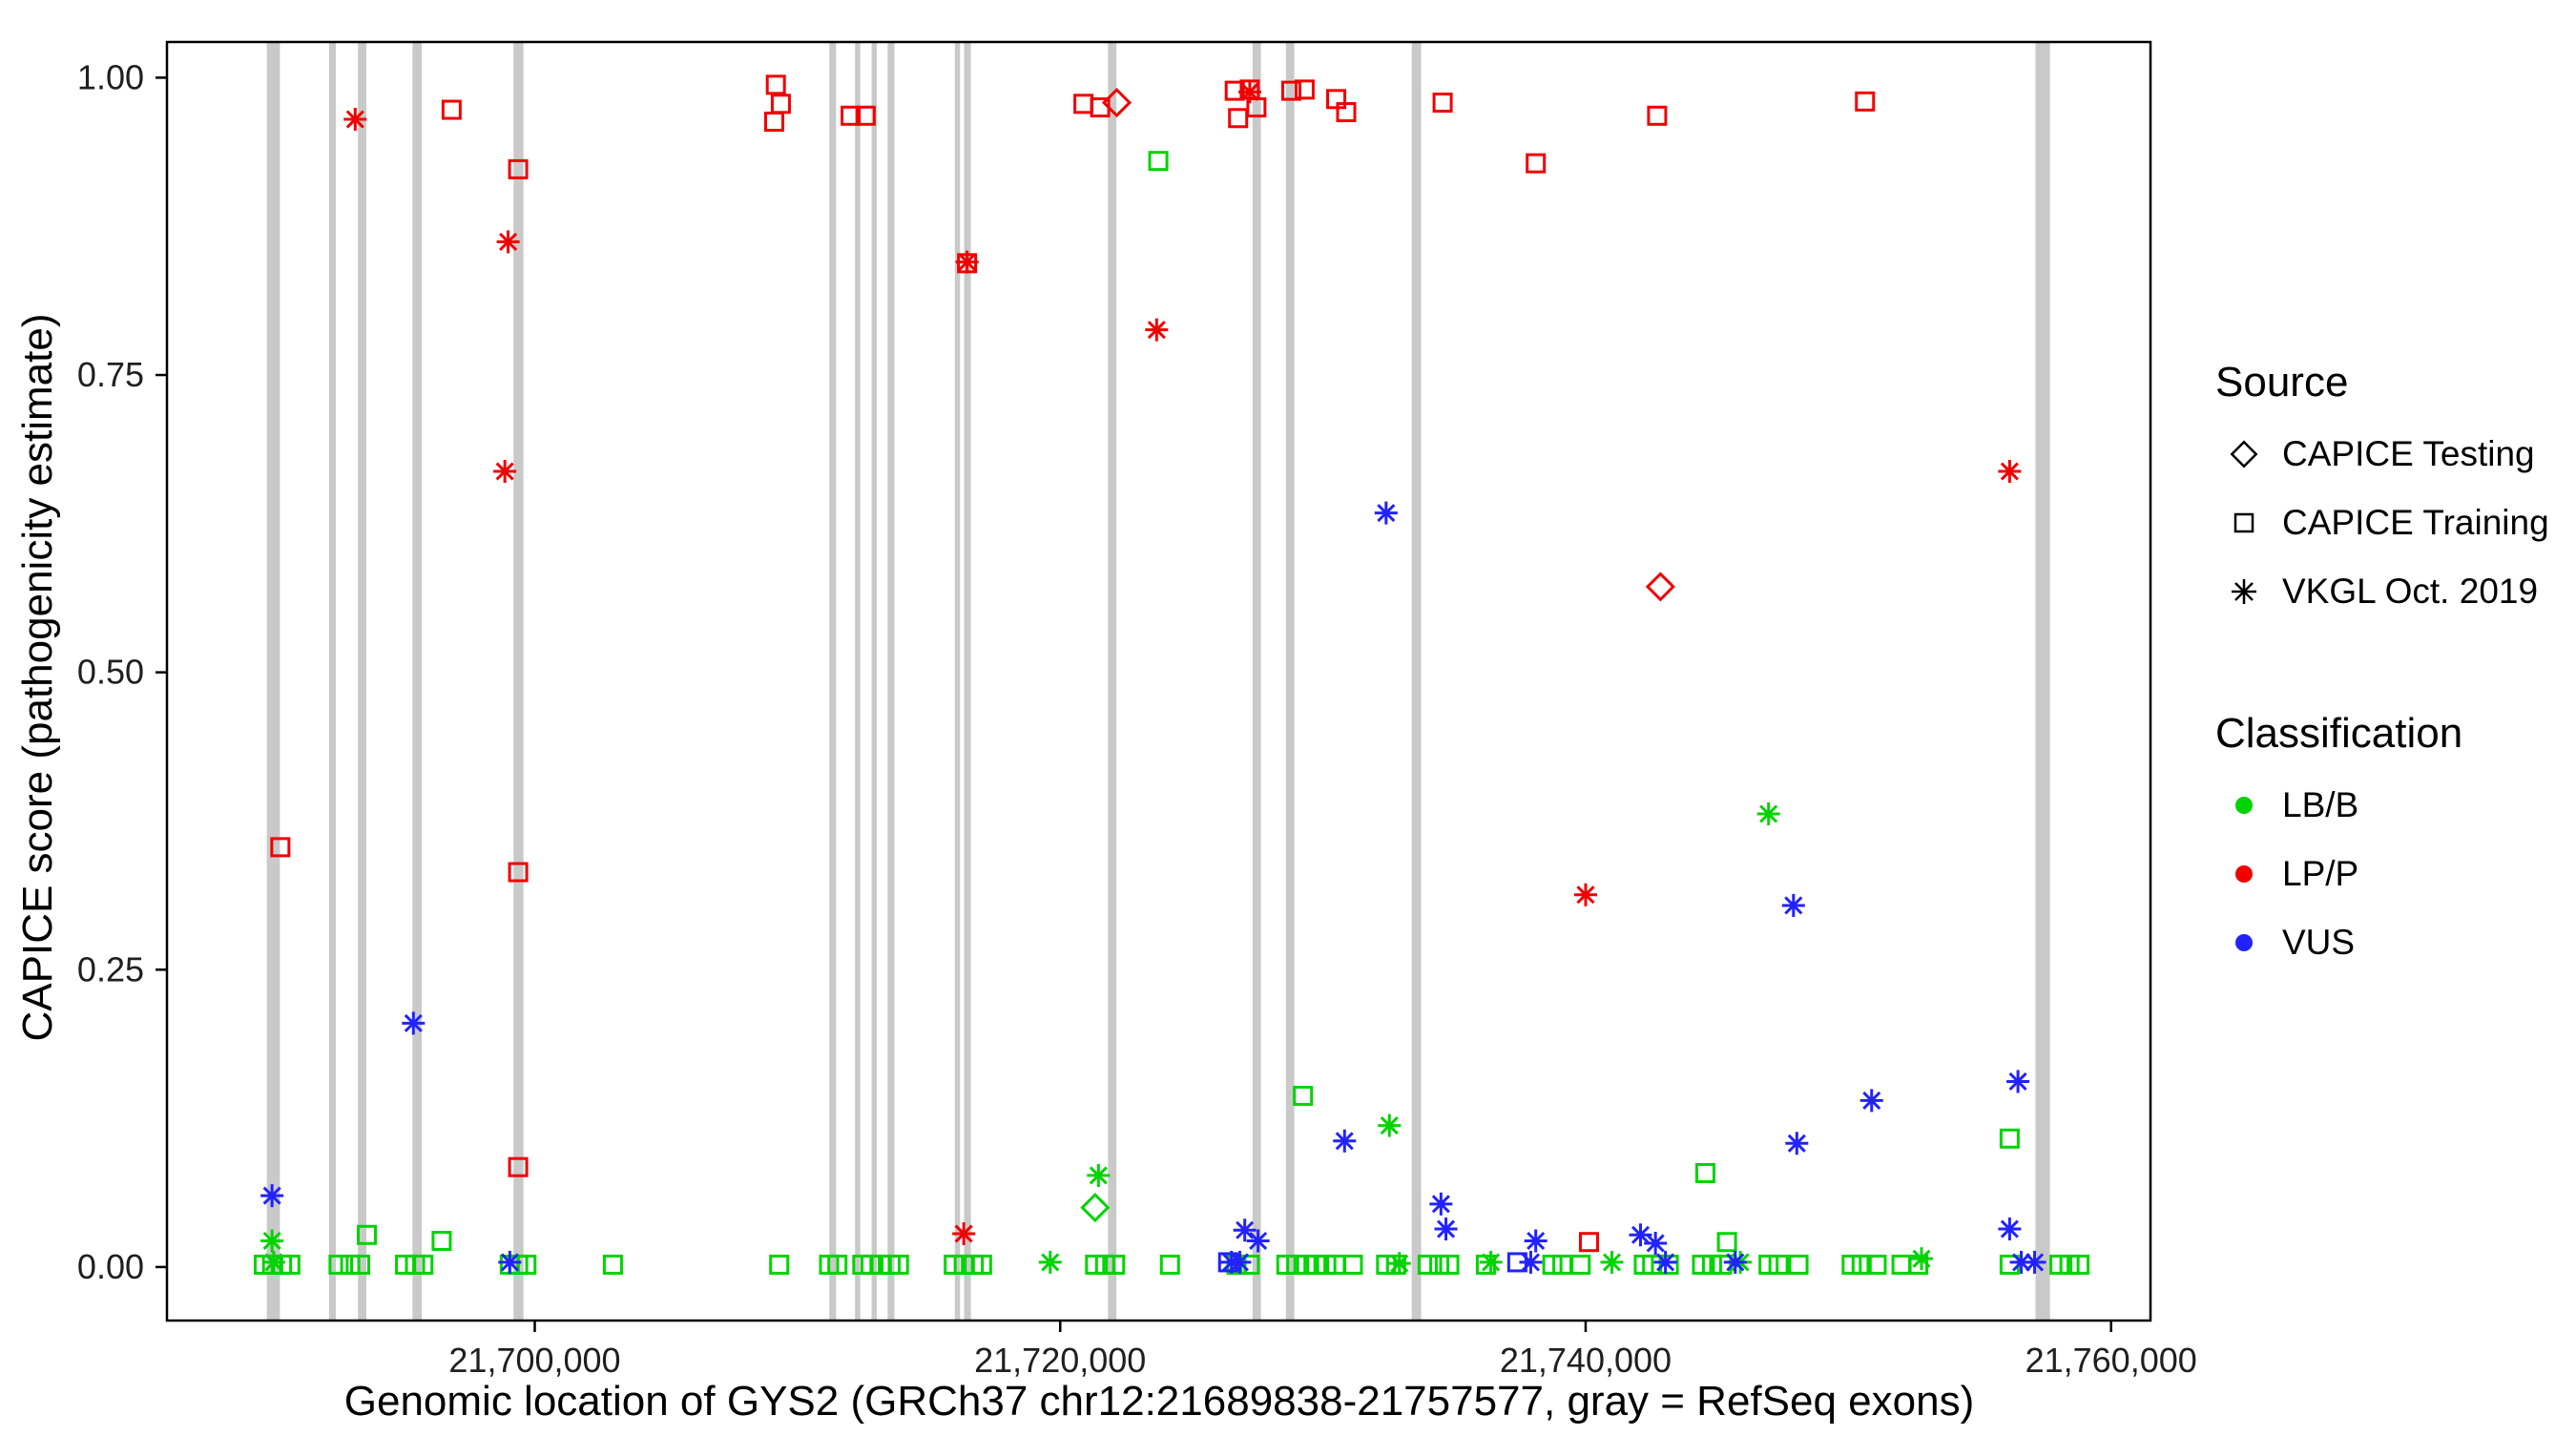 The image size is (2576, 1436). Describe the element at coordinates (2244, 874) in the screenshot. I see `lpp-dot-icon` at that location.